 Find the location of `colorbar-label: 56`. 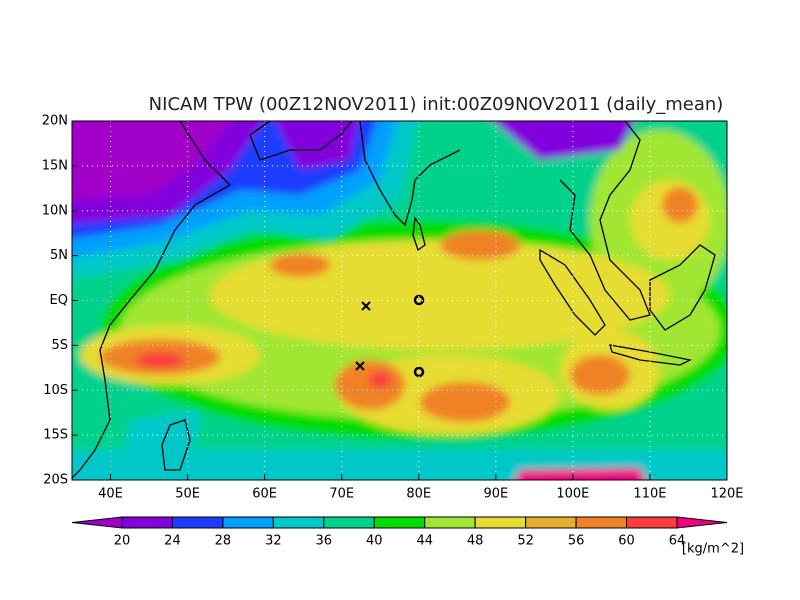

colorbar-label: 56 is located at coordinates (576, 541).